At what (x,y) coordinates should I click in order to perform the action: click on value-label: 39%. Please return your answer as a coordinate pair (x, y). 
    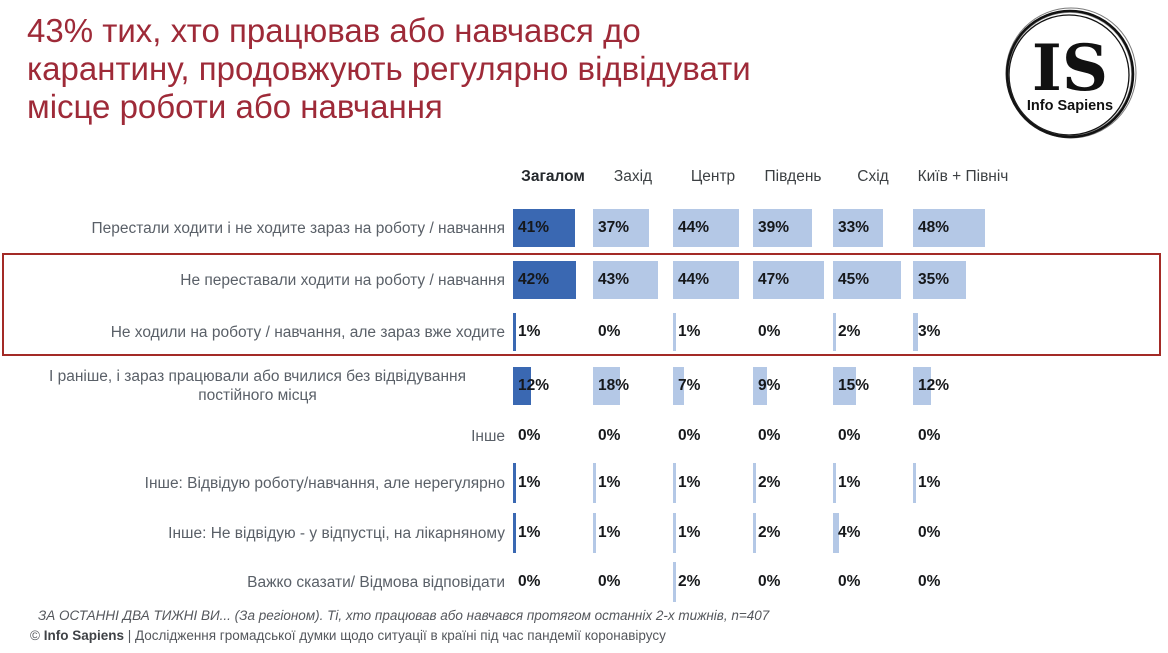
    Looking at the image, I should click on (774, 227).